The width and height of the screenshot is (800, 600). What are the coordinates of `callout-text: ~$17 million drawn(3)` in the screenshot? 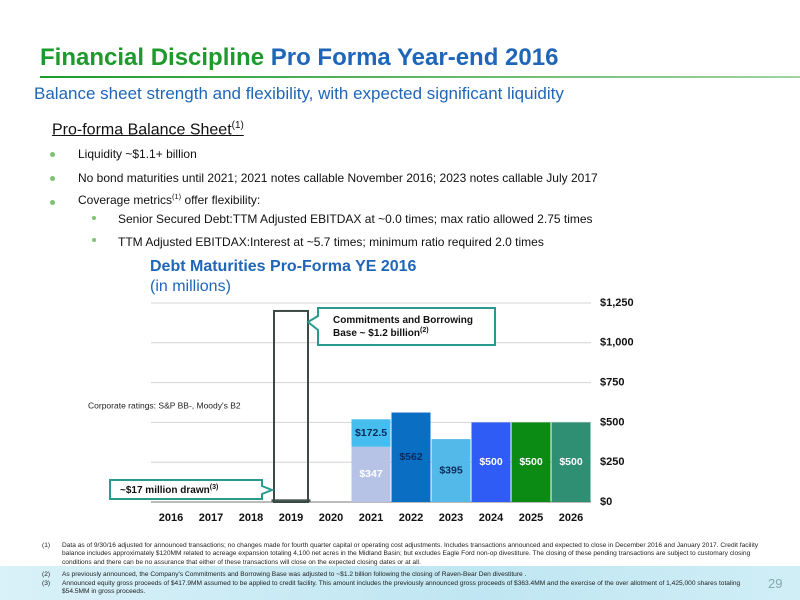 It's located at (169, 490).